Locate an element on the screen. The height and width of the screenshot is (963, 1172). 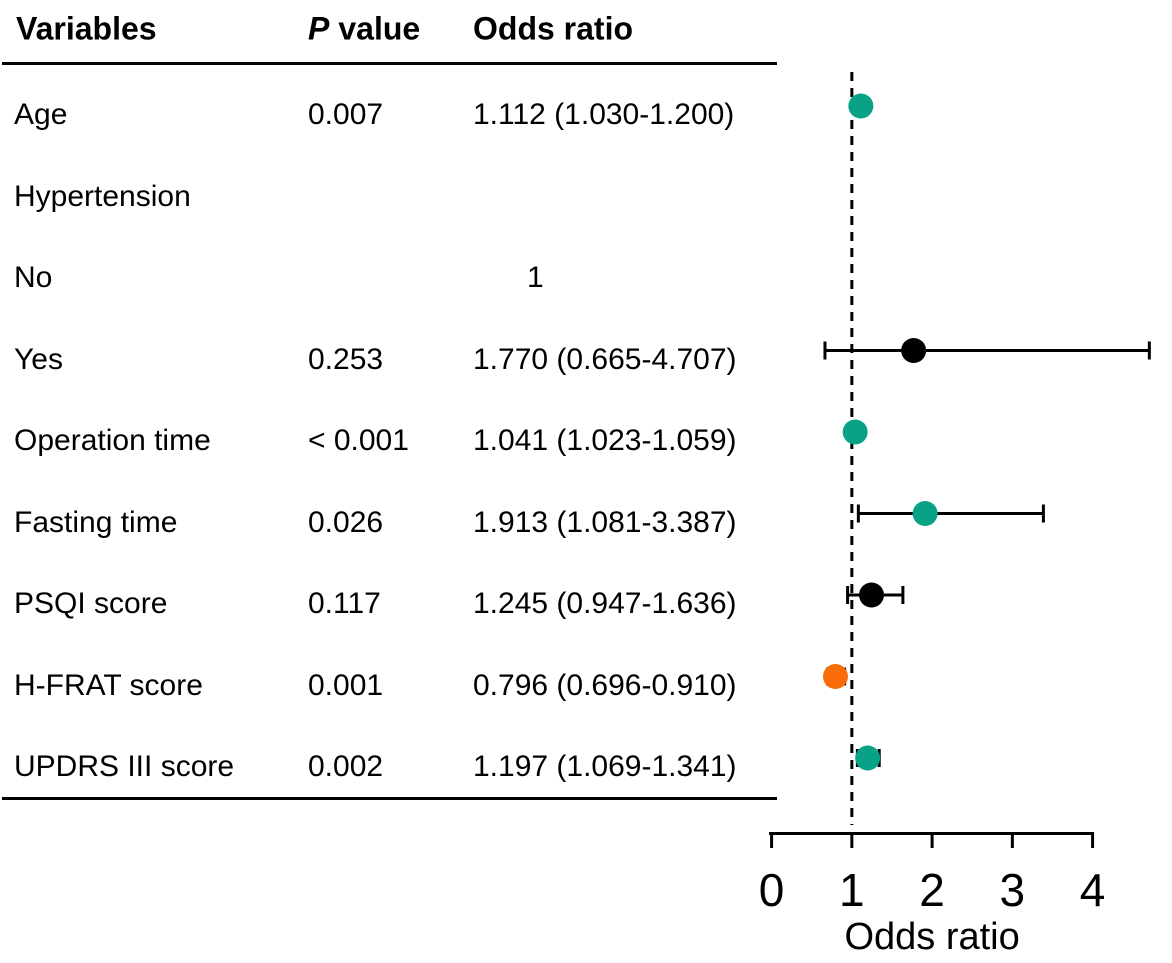
x-tick-label: 3 is located at coordinates (1013, 890).